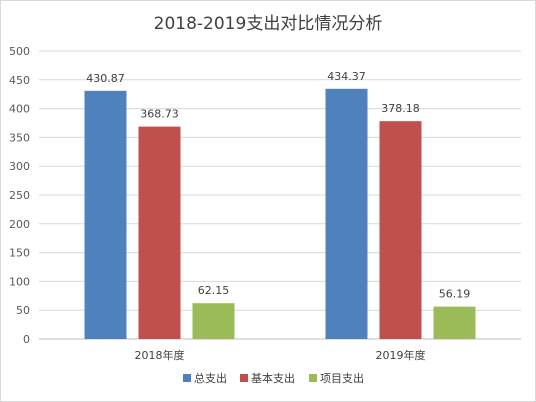  What do you see at coordinates (19, 253) in the screenshot?
I see `y-tick-label: 150` at bounding box center [19, 253].